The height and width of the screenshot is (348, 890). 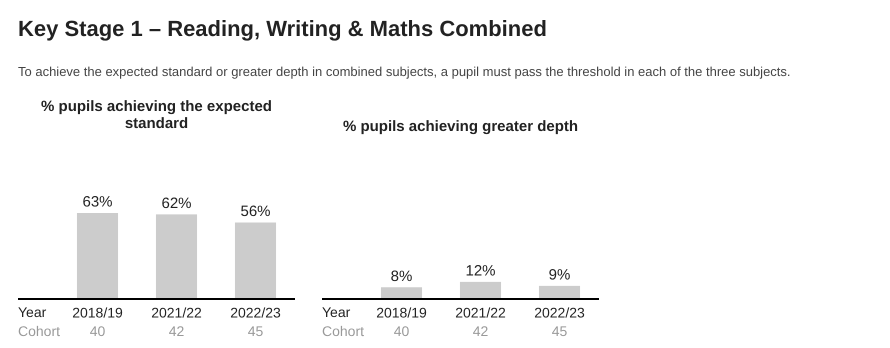 I want to click on data-label: 9%, so click(x=559, y=275).